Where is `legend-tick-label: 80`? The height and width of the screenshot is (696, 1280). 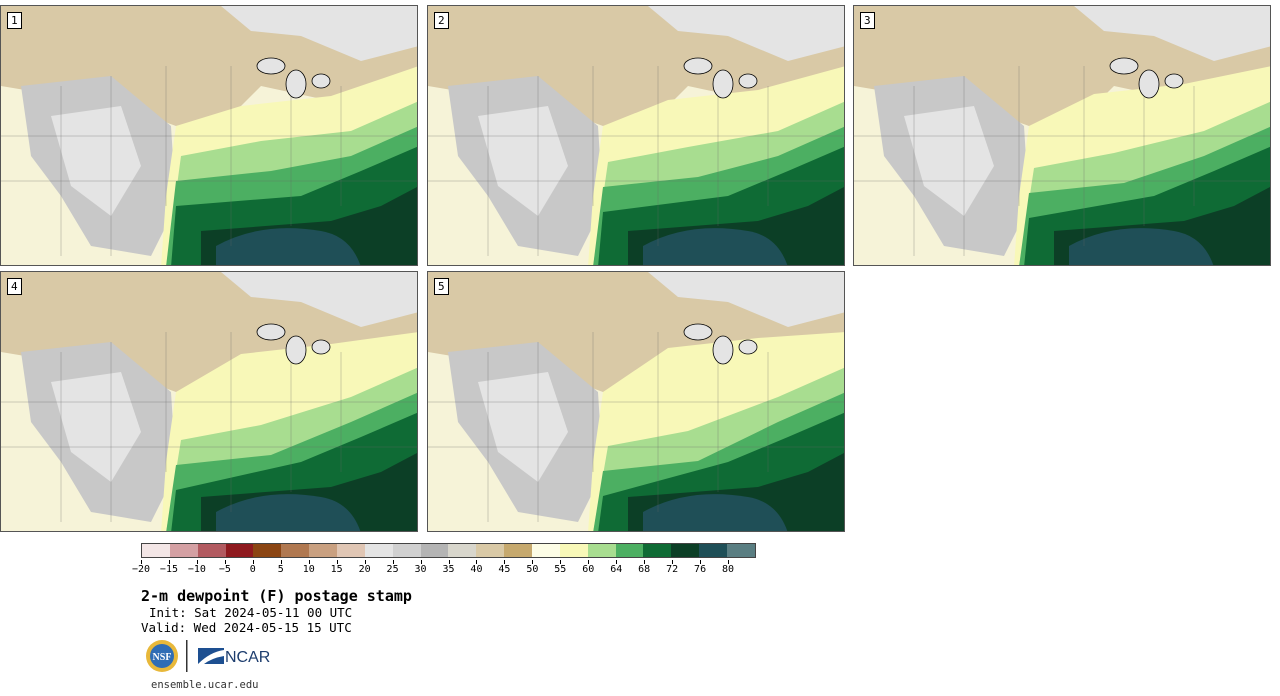
legend-tick-label: 80 is located at coordinates (728, 569).